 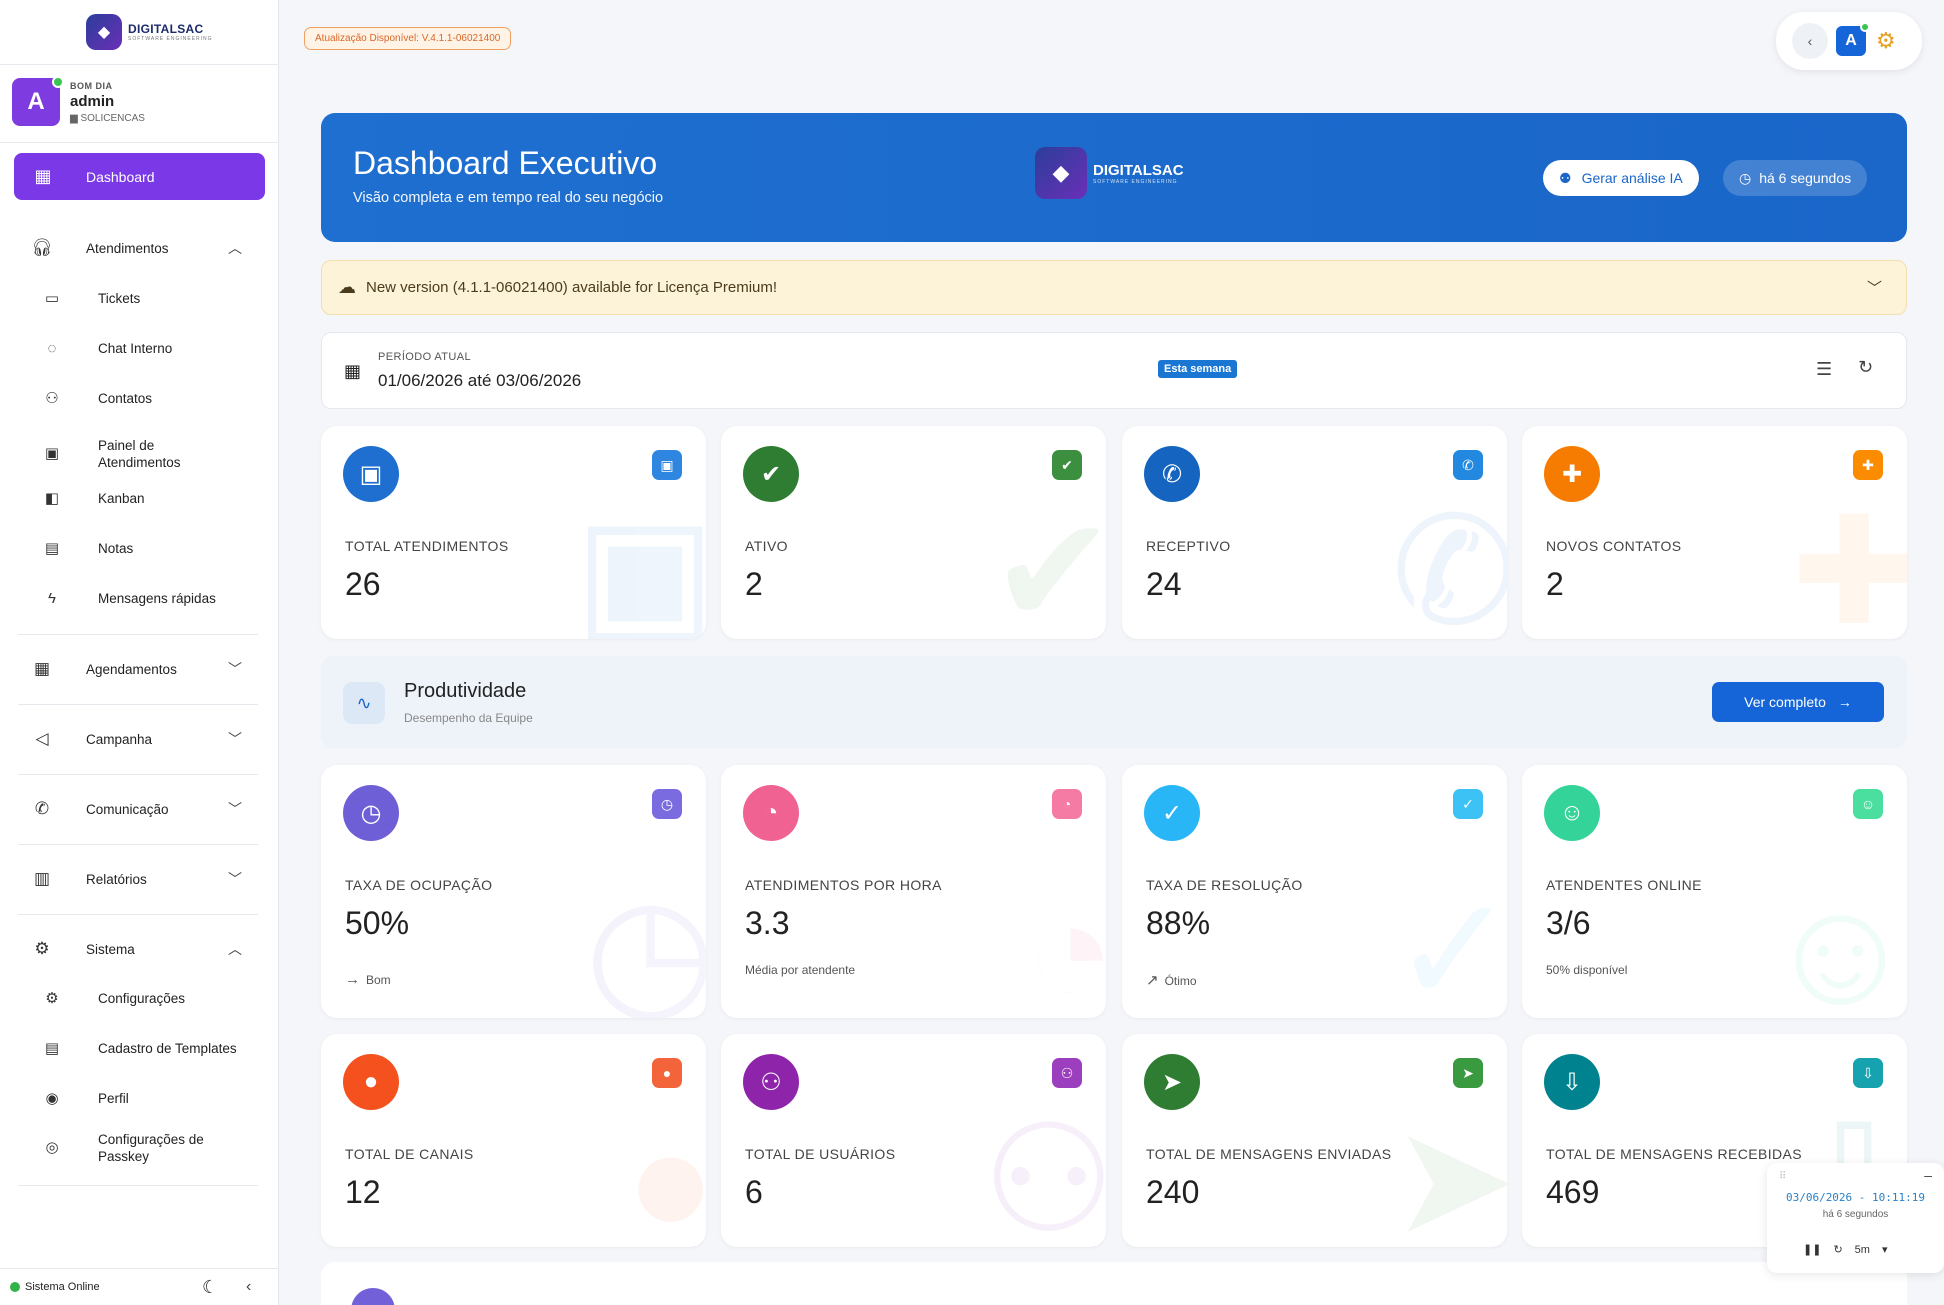 I want to click on stat-note: ↗ Ótimo, so click(x=1171, y=980).